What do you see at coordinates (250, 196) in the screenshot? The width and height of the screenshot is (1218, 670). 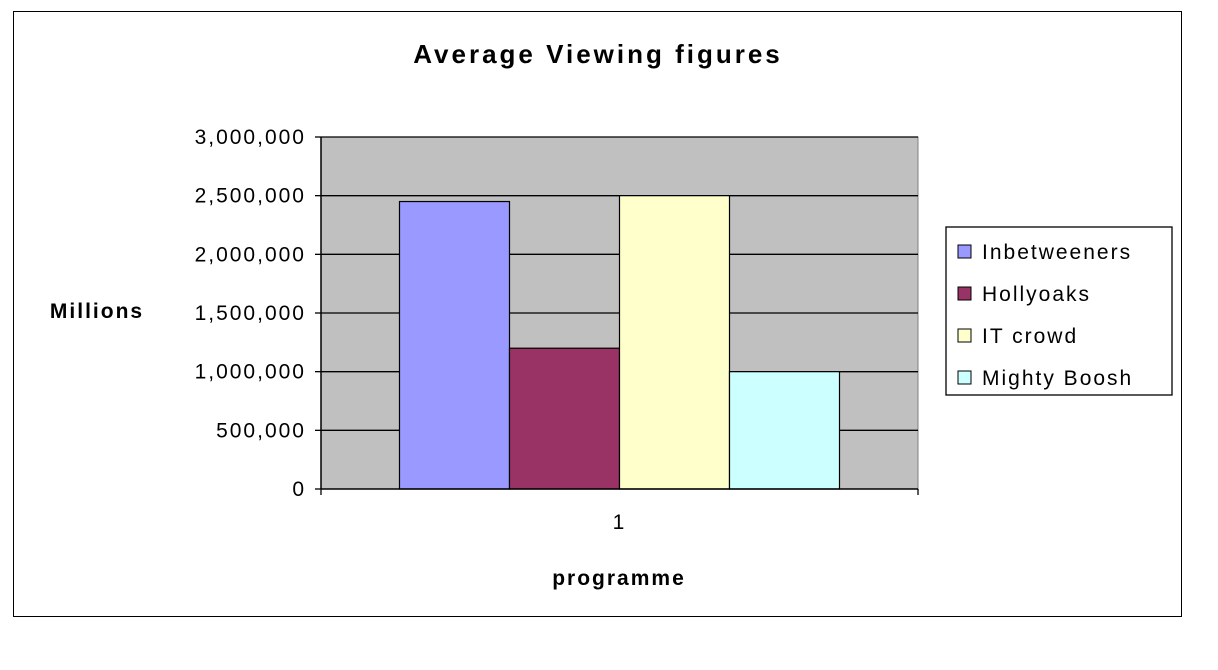 I see `y-tick-label: 2,500,000` at bounding box center [250, 196].